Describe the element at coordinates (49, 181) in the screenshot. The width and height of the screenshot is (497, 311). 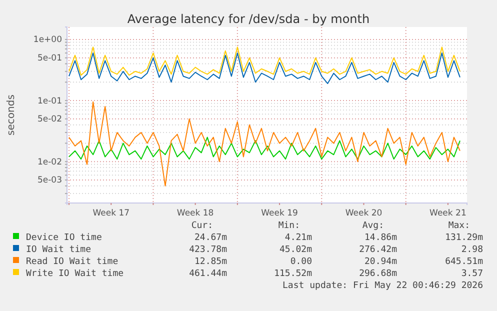
I see `y-tick-label: 5e-03` at that location.